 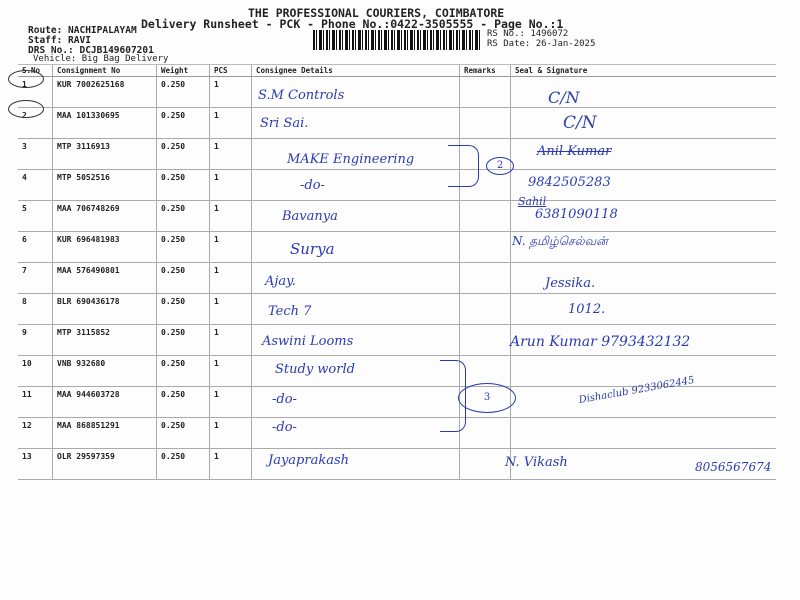 What do you see at coordinates (541, 44) in the screenshot?
I see `rs-date: RS Date: 26-Jan-2025` at bounding box center [541, 44].